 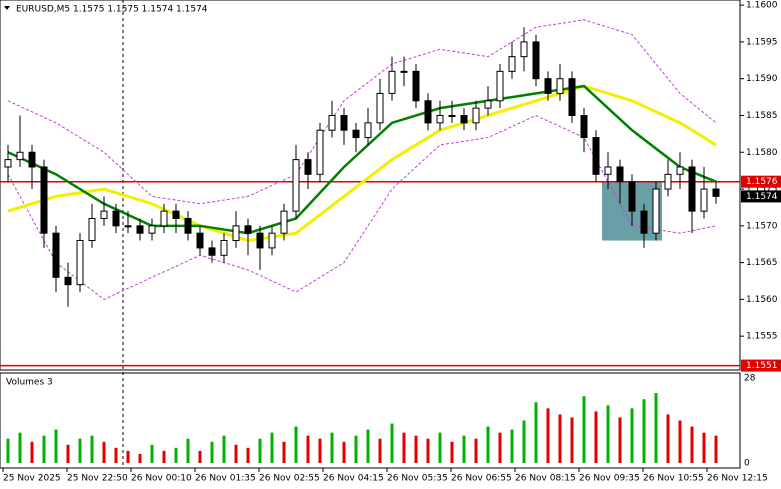 I want to click on volume-tick-label: 28, so click(x=750, y=379).